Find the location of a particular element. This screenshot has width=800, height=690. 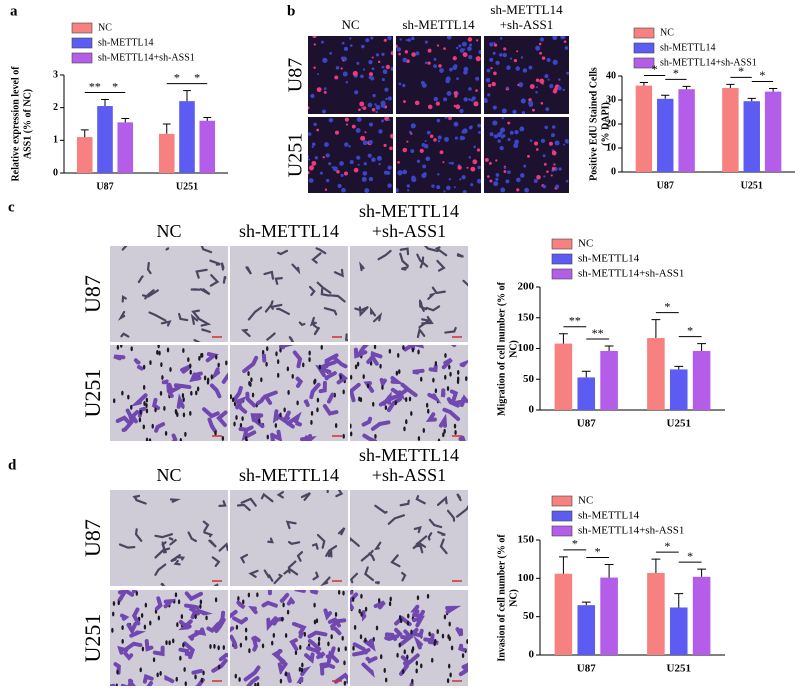

y-tick-label: 2 is located at coordinates (55, 107).